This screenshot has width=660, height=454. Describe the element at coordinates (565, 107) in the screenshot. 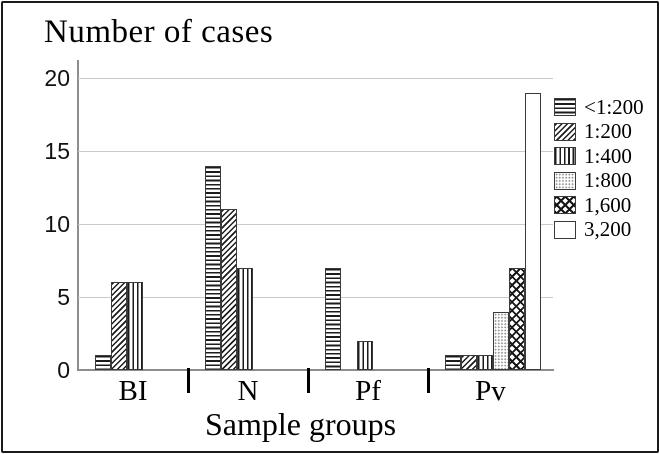

I see `horizontal-stripes-swatch-icon` at that location.